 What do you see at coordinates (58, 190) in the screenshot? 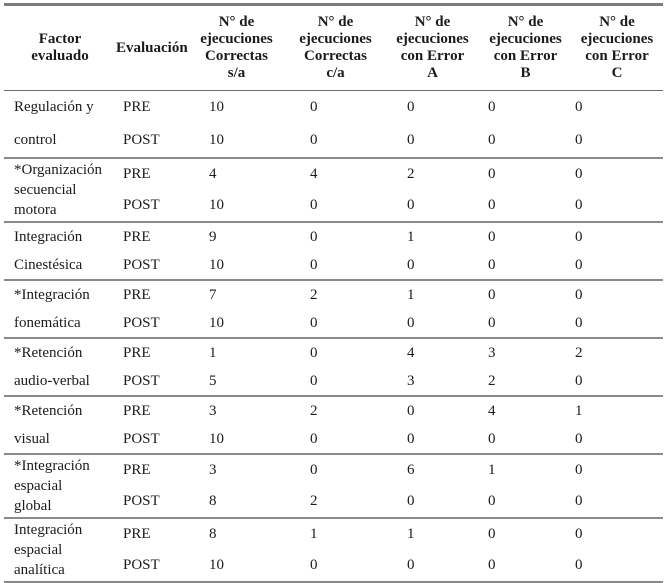
I see `factor-cell: *Organización secuencial motora` at bounding box center [58, 190].